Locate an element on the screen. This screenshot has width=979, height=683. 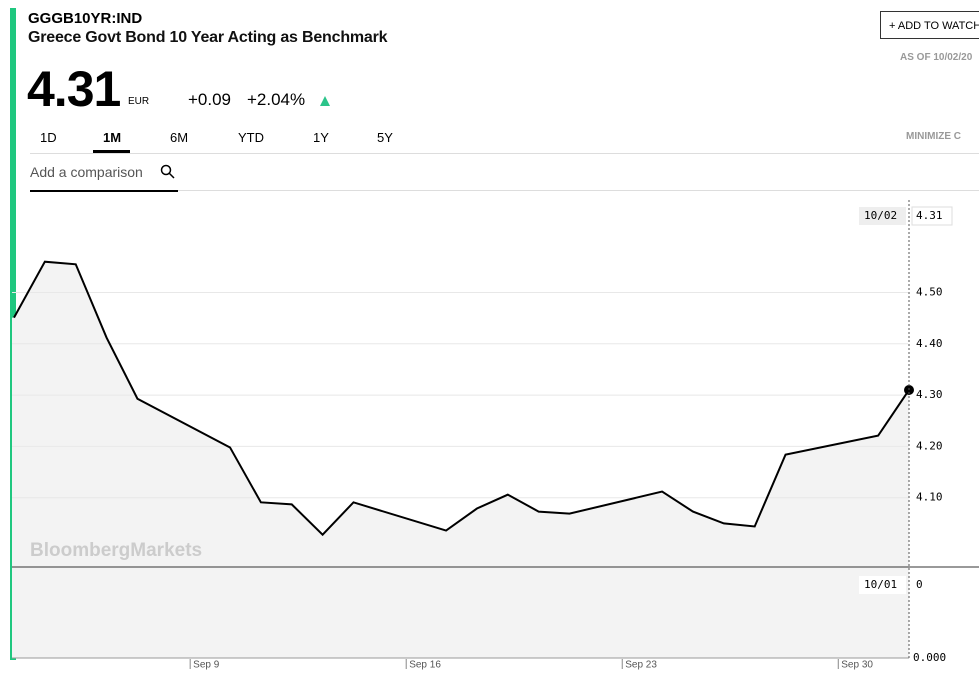
comparison-input: Add a comparison is located at coordinates (86, 172).